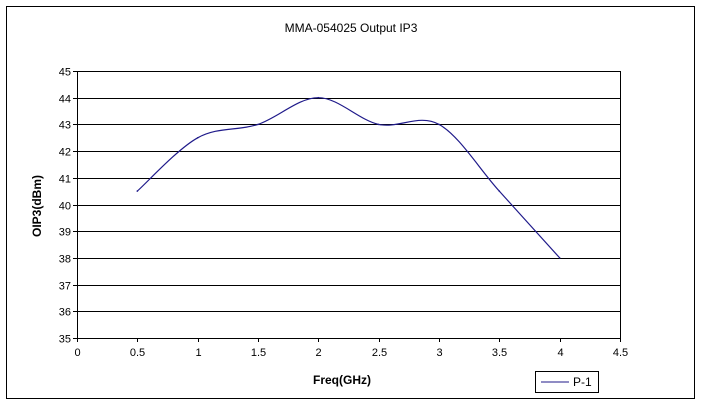 This screenshot has width=702, height=404. Describe the element at coordinates (137, 353) in the screenshot. I see `x-tick-label: 0.5` at that location.